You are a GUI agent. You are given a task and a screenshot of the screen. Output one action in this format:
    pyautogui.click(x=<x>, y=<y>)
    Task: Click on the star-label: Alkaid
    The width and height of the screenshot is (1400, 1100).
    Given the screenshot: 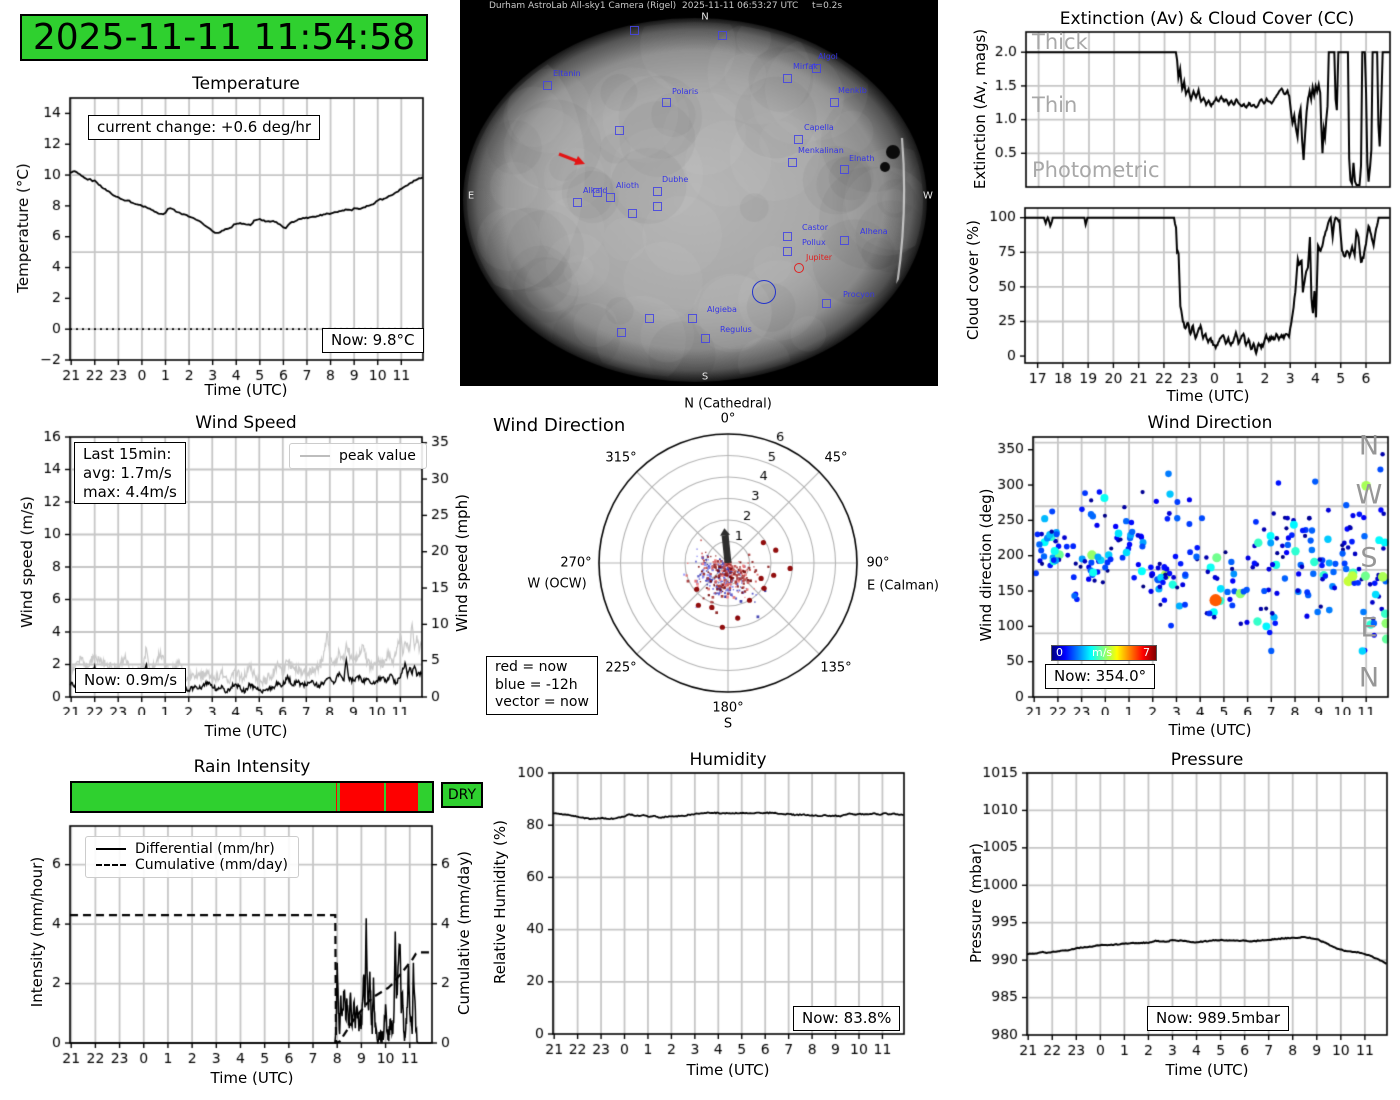 What is the action you would take?
    pyautogui.click(x=595, y=190)
    